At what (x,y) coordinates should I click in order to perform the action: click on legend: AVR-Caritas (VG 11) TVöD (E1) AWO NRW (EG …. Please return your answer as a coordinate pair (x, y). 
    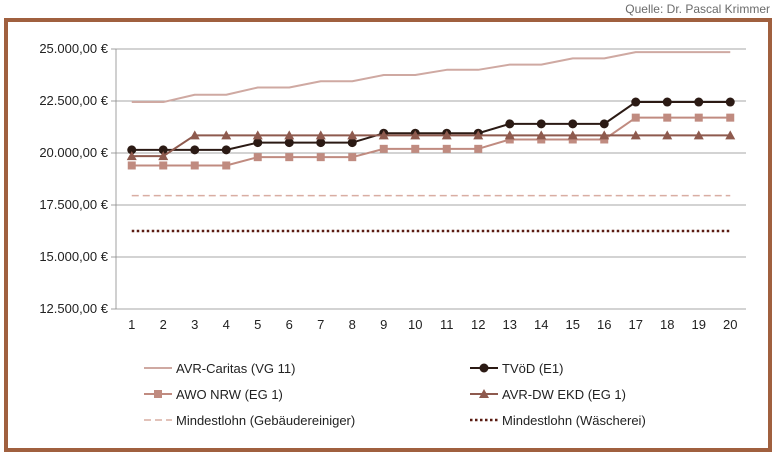
    Looking at the image, I should click on (395, 394).